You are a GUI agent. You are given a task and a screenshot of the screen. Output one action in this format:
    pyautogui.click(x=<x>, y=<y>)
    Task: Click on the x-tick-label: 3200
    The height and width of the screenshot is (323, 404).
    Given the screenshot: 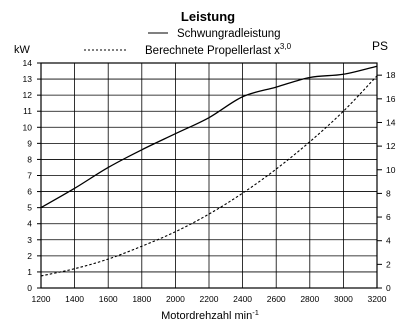 What is the action you would take?
    pyautogui.click(x=377, y=299)
    